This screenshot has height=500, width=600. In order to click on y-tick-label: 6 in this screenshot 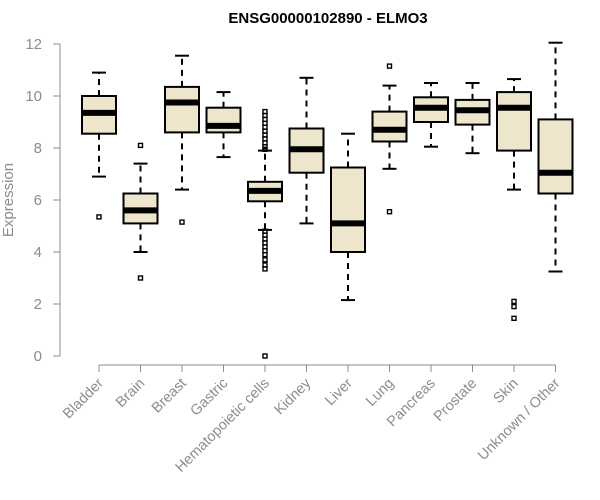, I will do `click(38, 200)`.